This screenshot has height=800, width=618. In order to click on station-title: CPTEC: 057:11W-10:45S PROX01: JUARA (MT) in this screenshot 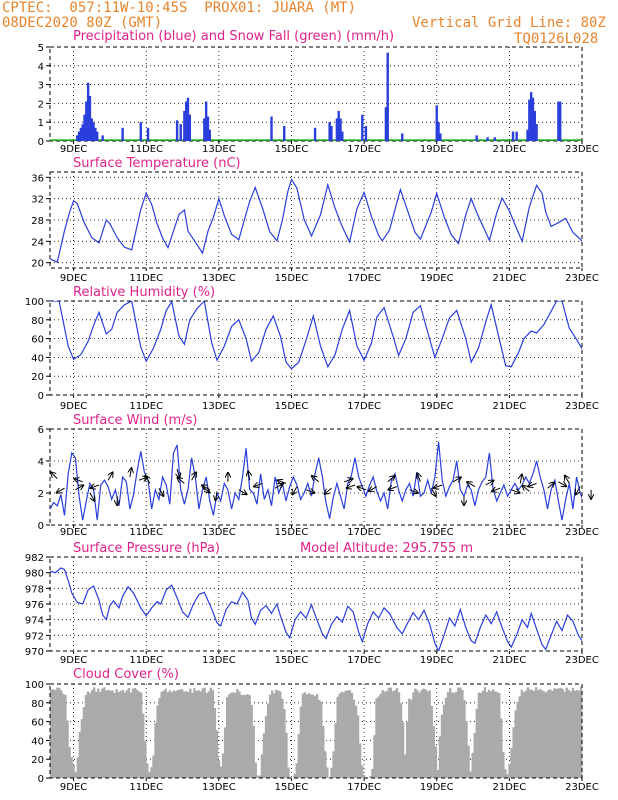, I will do `click(179, 8)`.